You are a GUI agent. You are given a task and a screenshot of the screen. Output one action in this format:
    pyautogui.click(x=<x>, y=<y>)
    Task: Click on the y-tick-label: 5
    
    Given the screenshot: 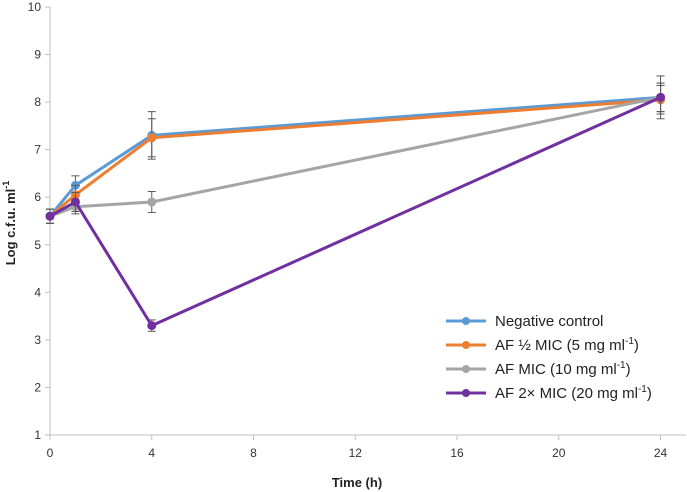 What is the action you would take?
    pyautogui.click(x=37, y=245)
    